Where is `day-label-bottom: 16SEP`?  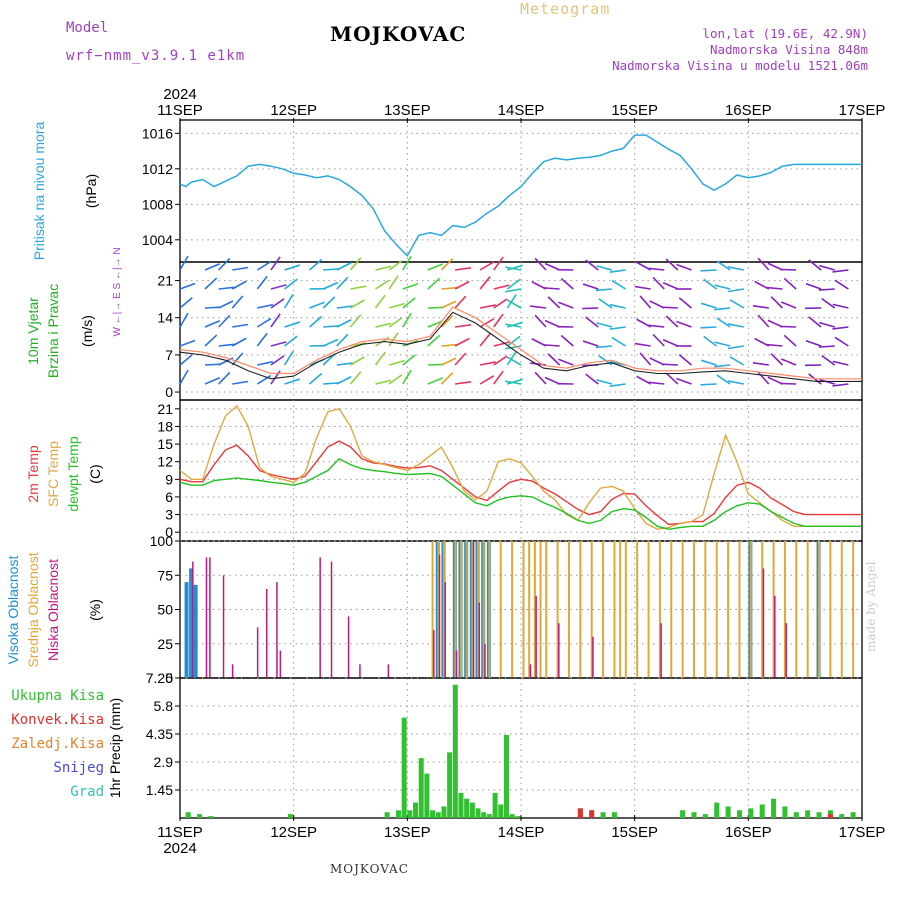 day-label-bottom: 16SEP is located at coordinates (748, 832).